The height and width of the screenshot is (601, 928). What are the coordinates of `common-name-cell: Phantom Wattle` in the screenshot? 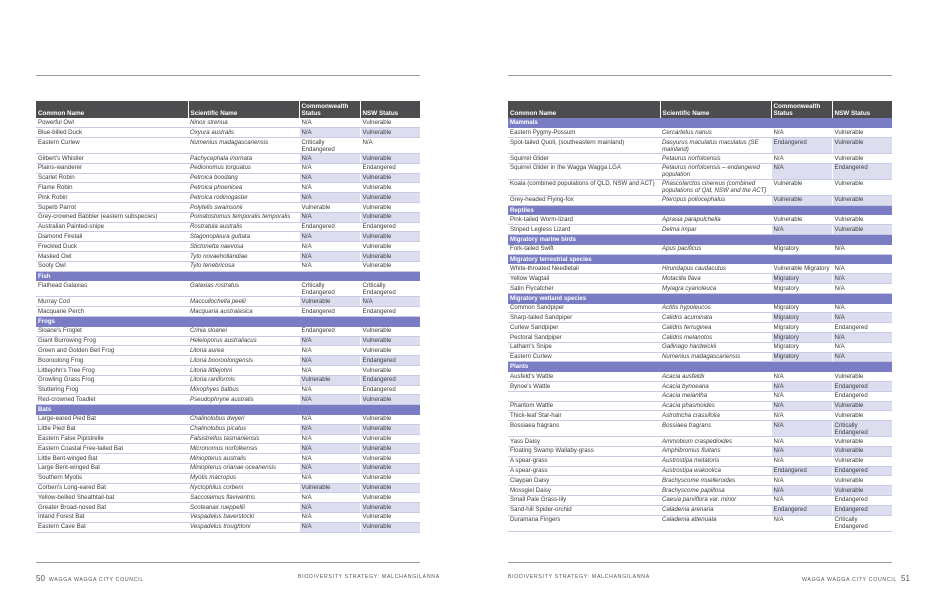 It's located at (584, 406).